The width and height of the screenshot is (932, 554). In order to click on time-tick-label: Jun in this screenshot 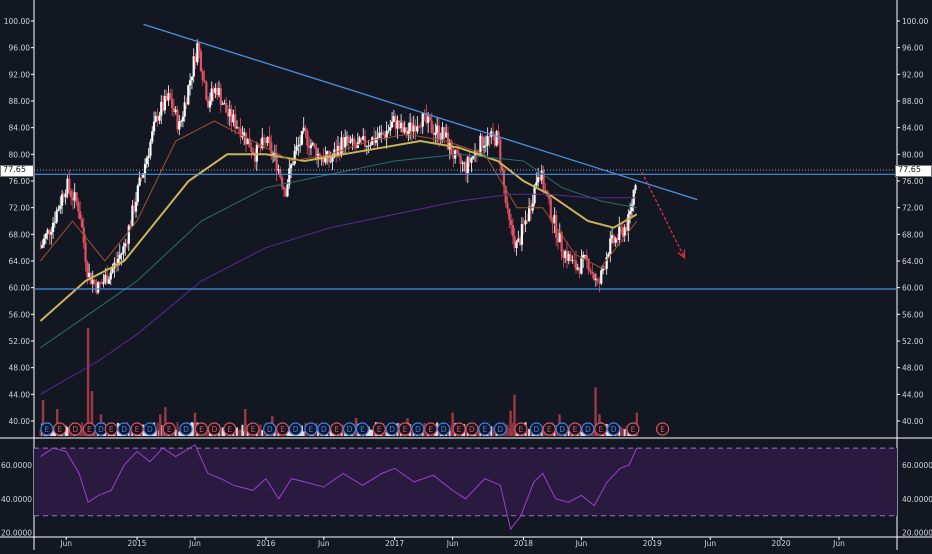, I will do `click(323, 543)`.